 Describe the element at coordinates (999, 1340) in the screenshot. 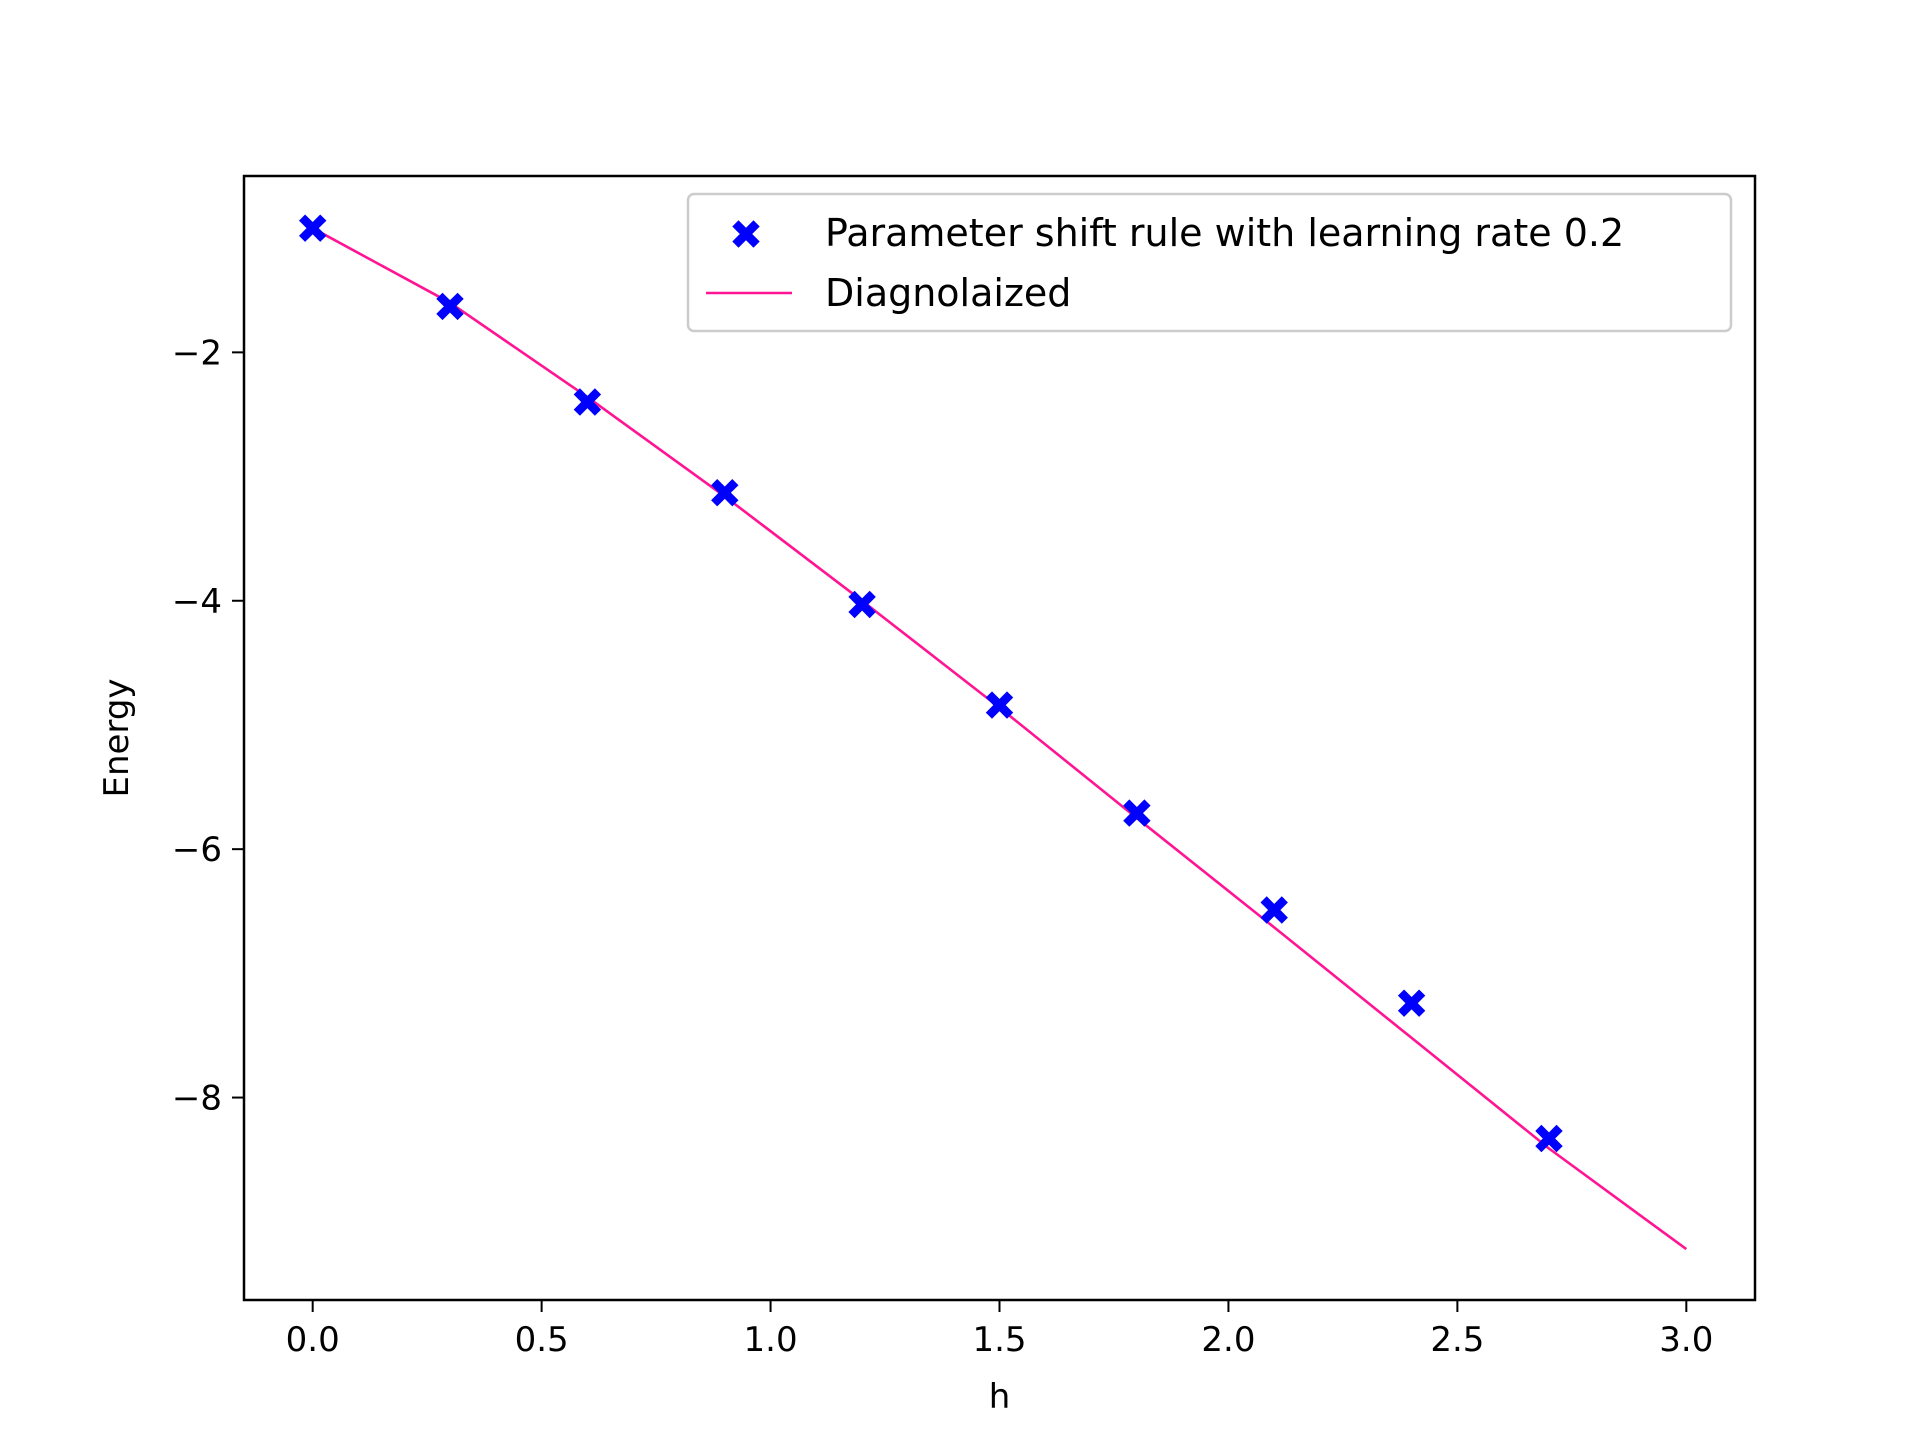

I see `x-tick-label: 1.5` at that location.